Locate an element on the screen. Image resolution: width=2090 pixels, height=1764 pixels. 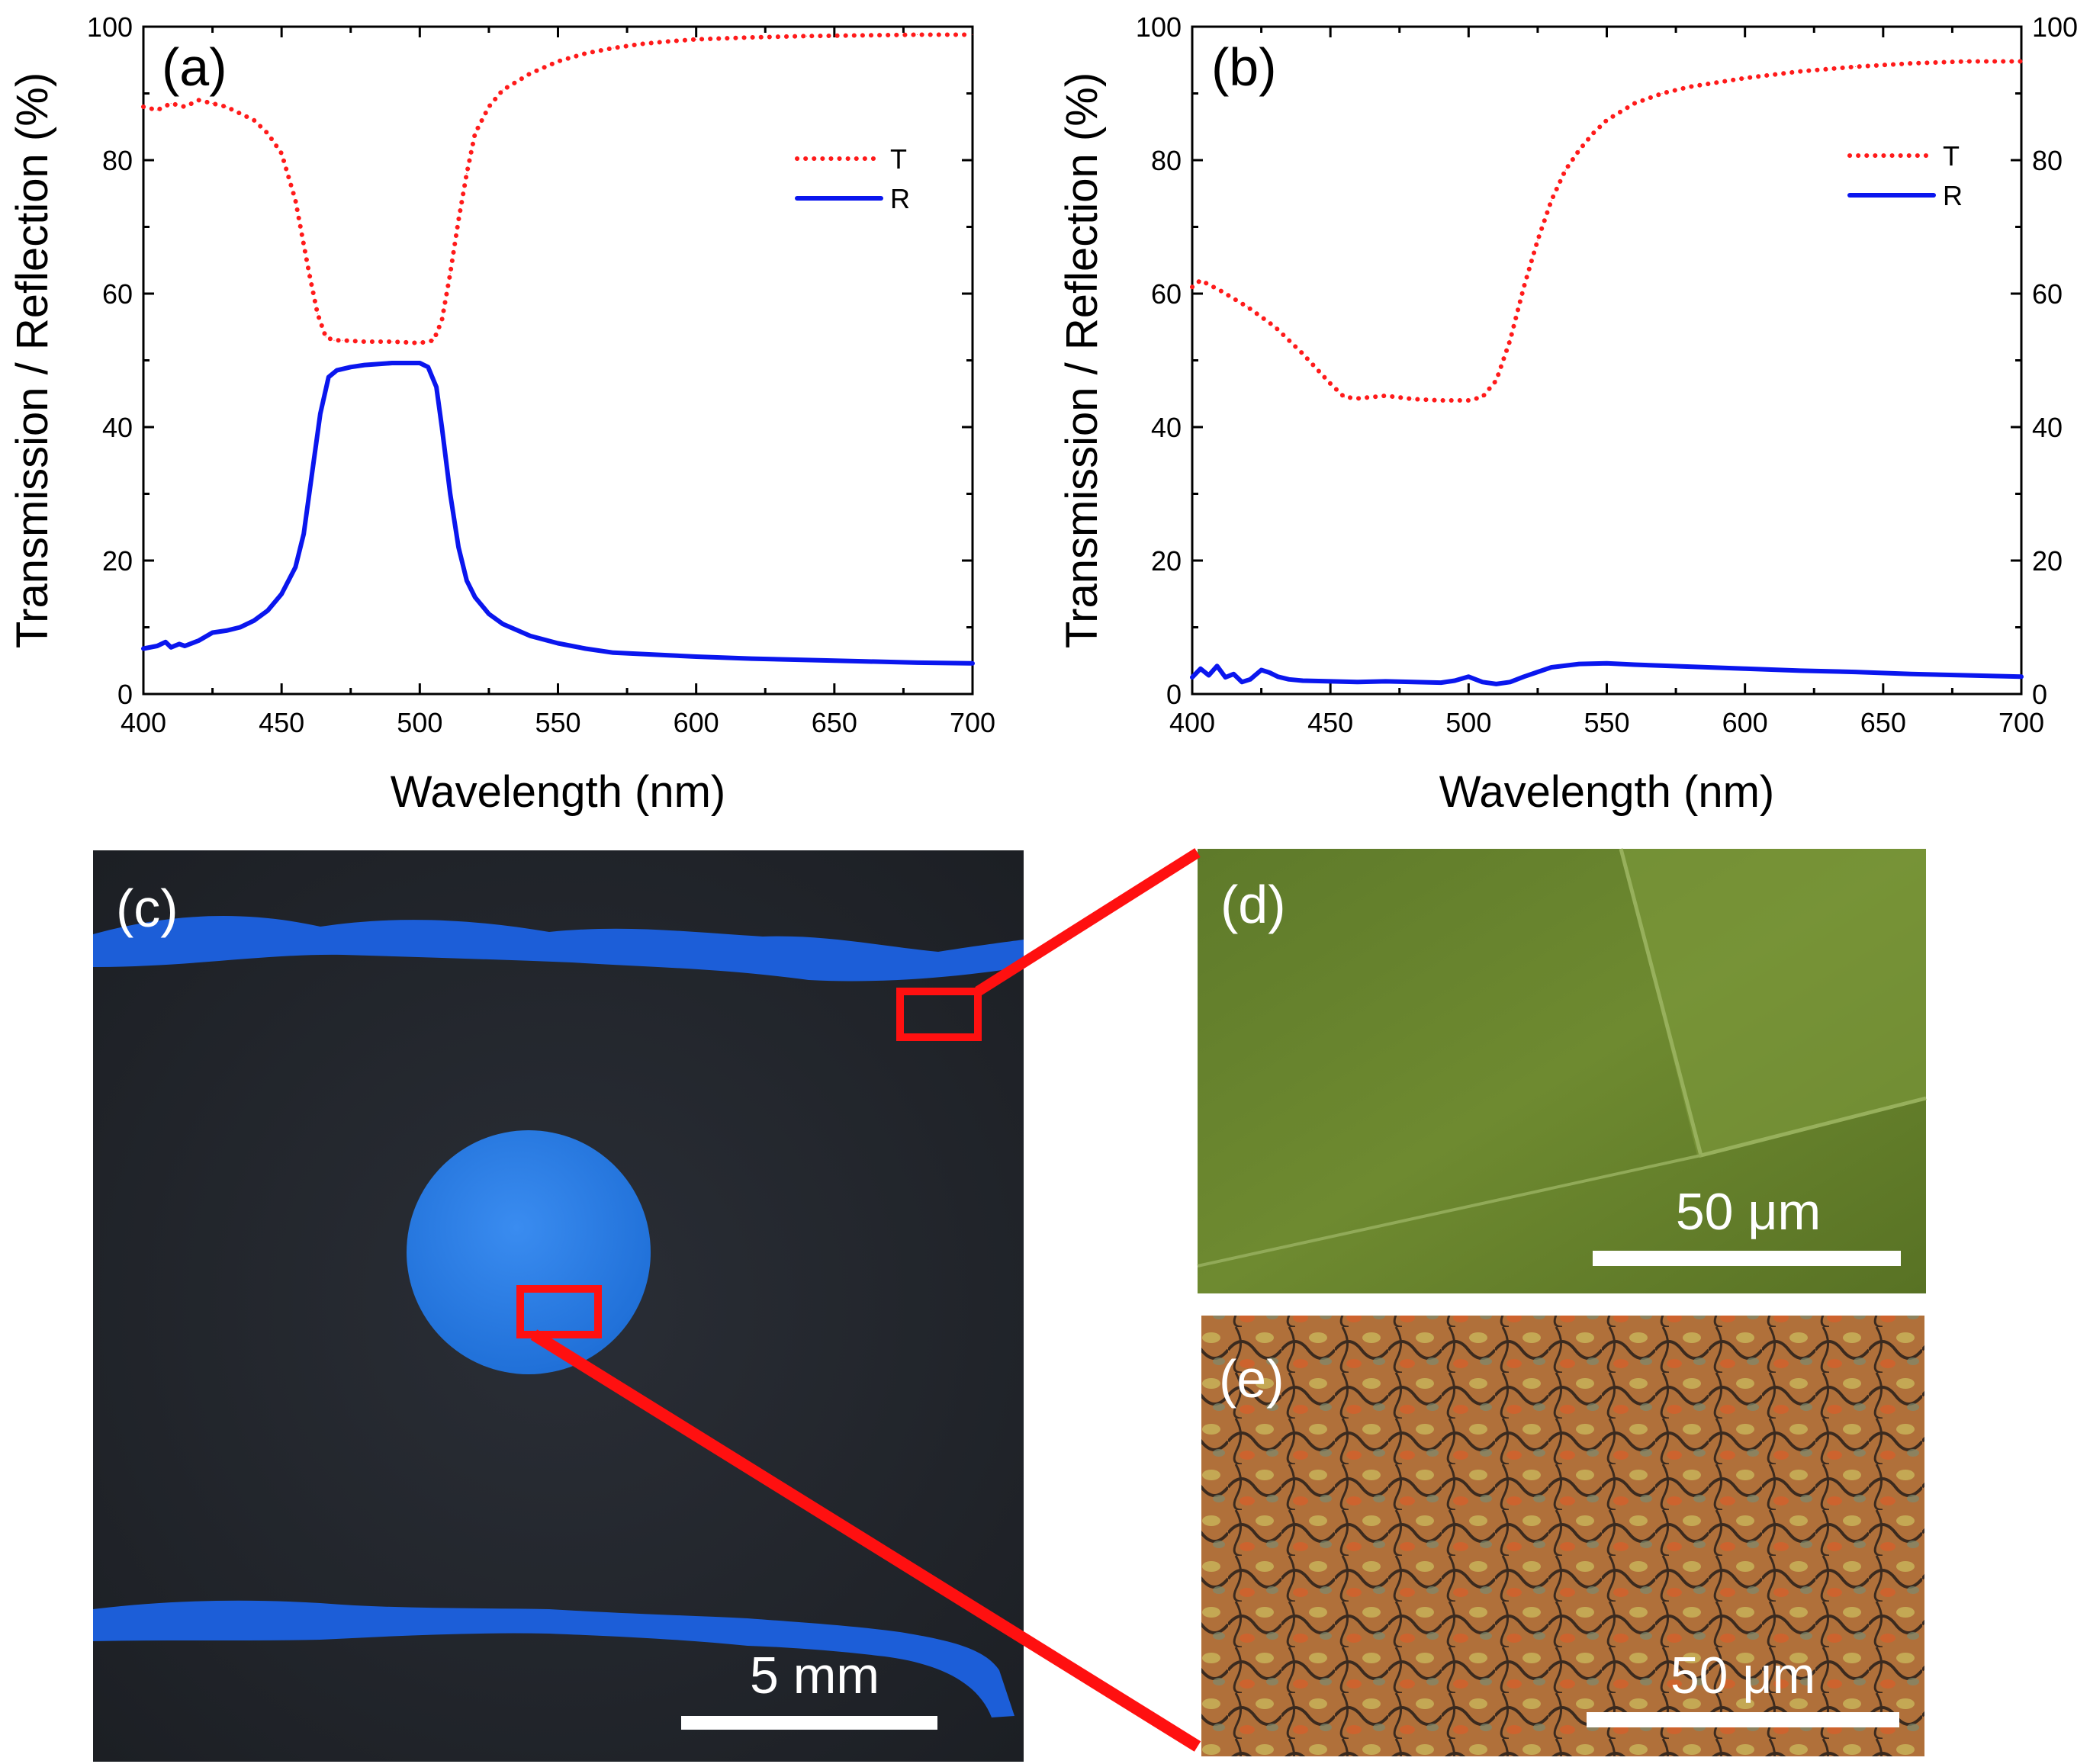
chart-b-legend-label-T: T is located at coordinates (1951, 156).